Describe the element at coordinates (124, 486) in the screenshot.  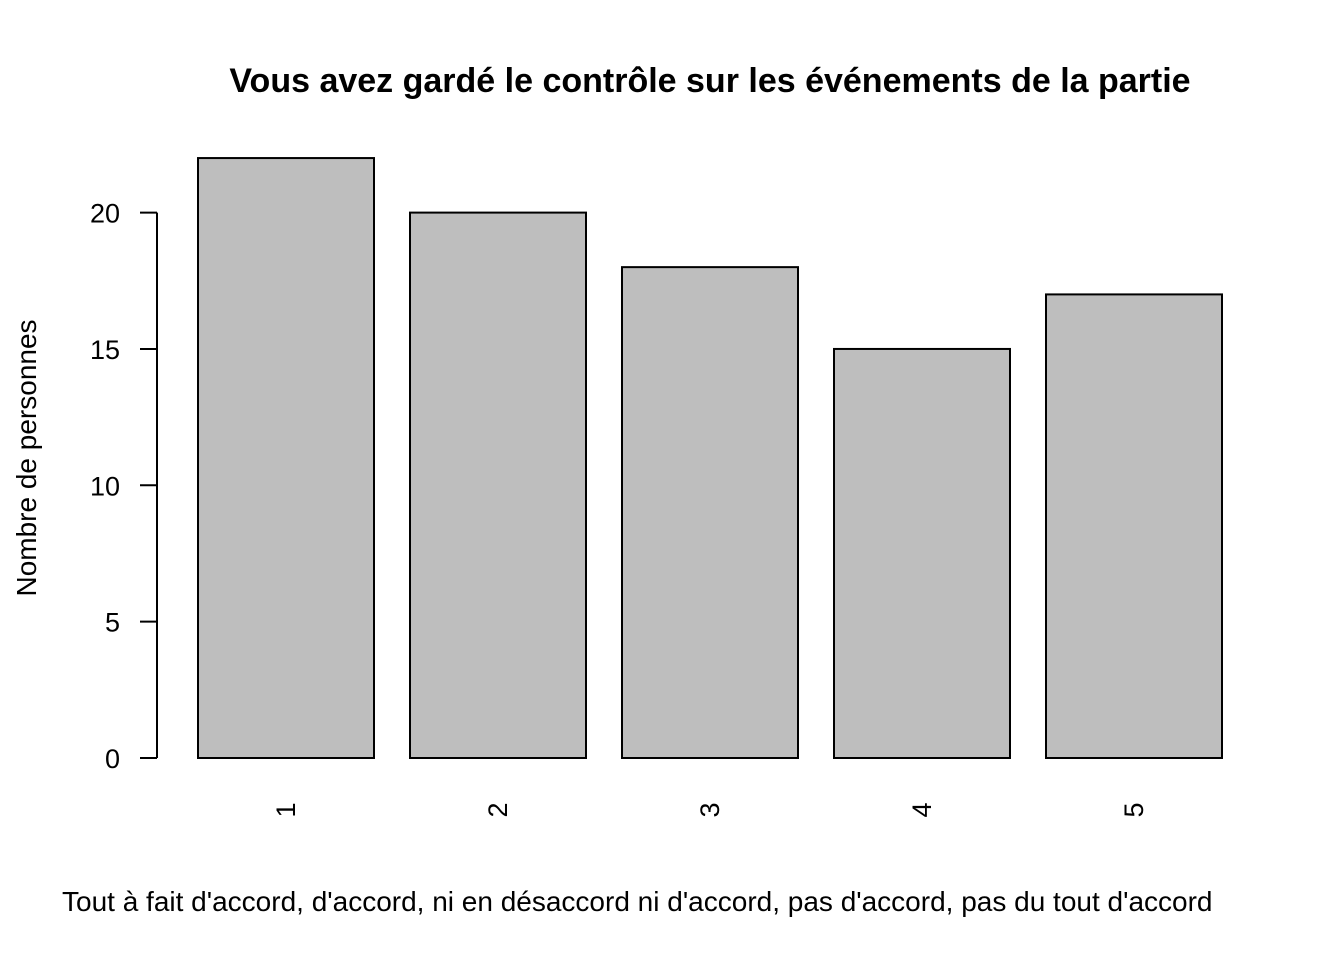
I see `y-axis: 0 5 10 15 20` at that location.